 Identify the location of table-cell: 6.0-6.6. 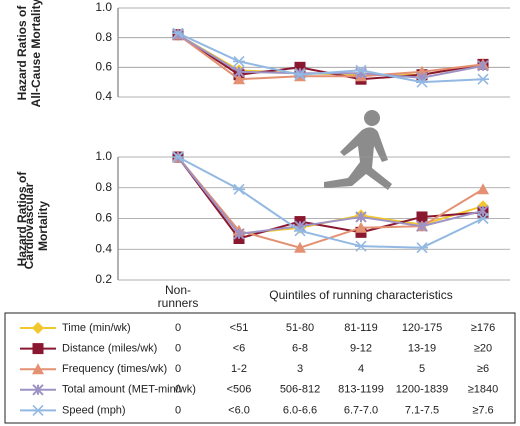
(300, 410).